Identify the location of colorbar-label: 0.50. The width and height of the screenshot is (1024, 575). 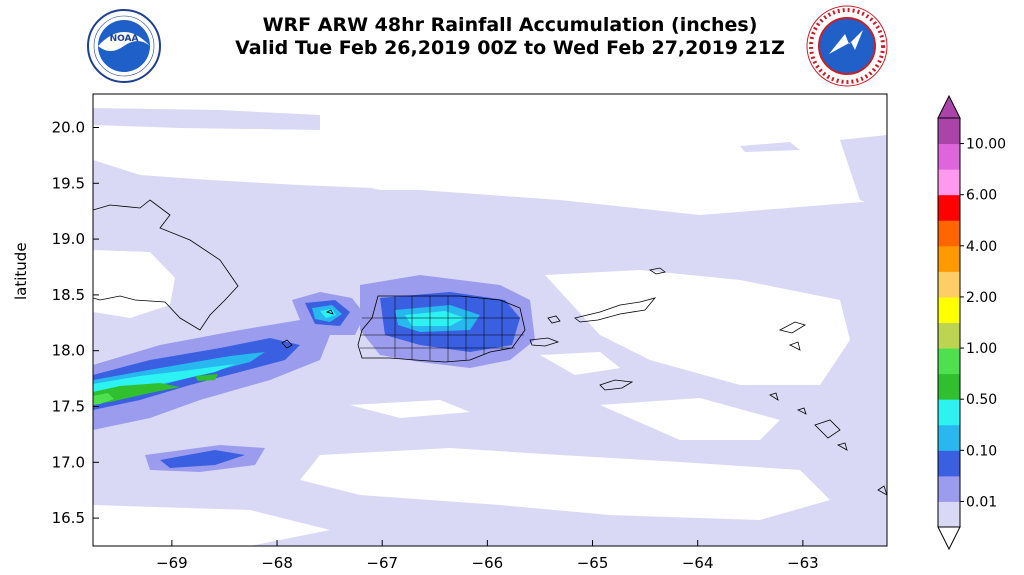
(981, 400).